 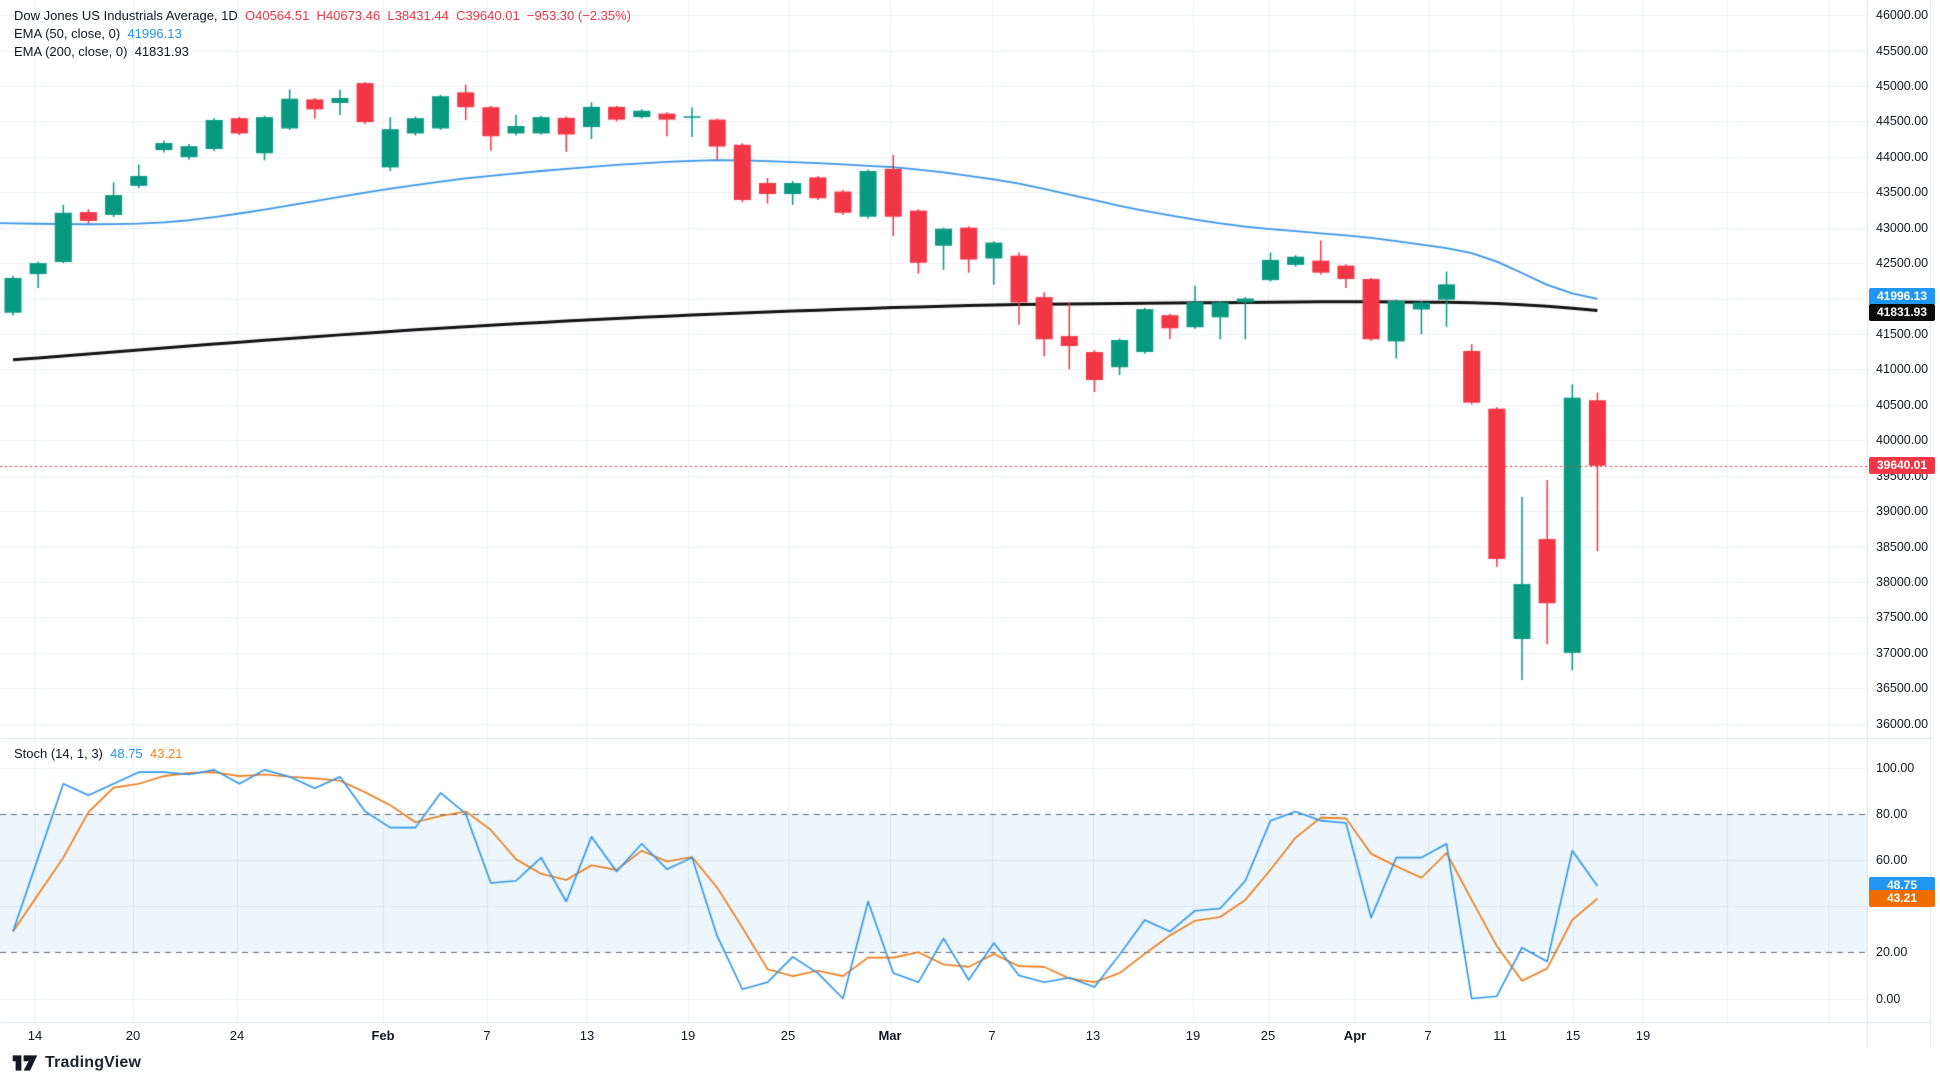 What do you see at coordinates (1902, 313) in the screenshot?
I see `price-badge: 41831.93` at bounding box center [1902, 313].